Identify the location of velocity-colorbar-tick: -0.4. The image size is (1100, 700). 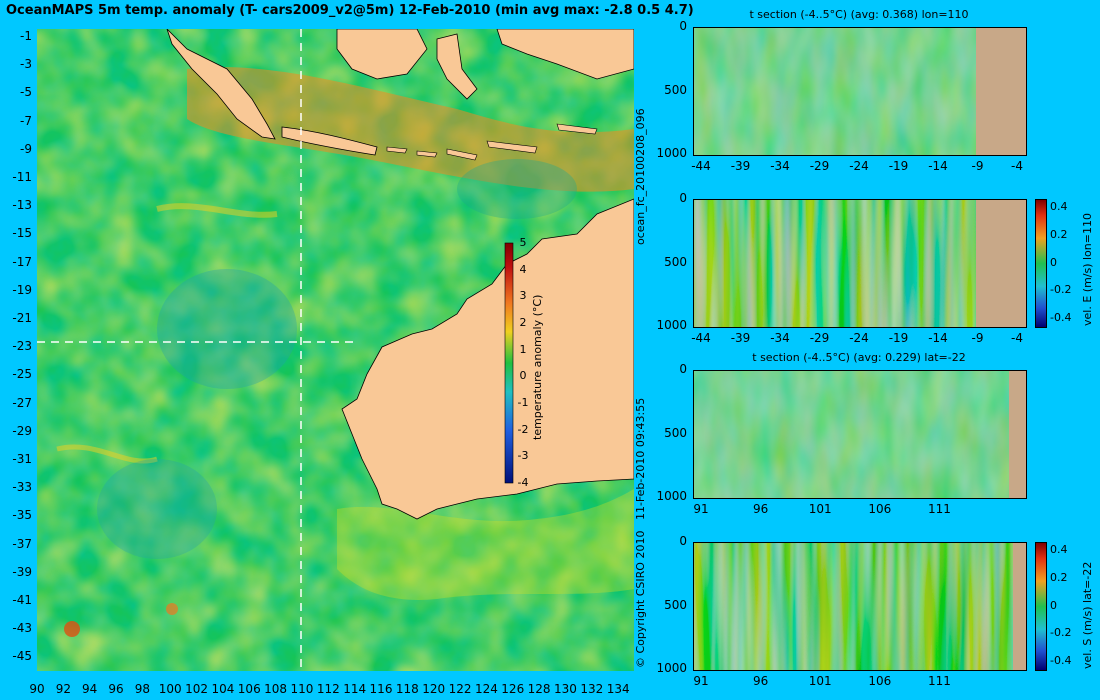
(1061, 317).